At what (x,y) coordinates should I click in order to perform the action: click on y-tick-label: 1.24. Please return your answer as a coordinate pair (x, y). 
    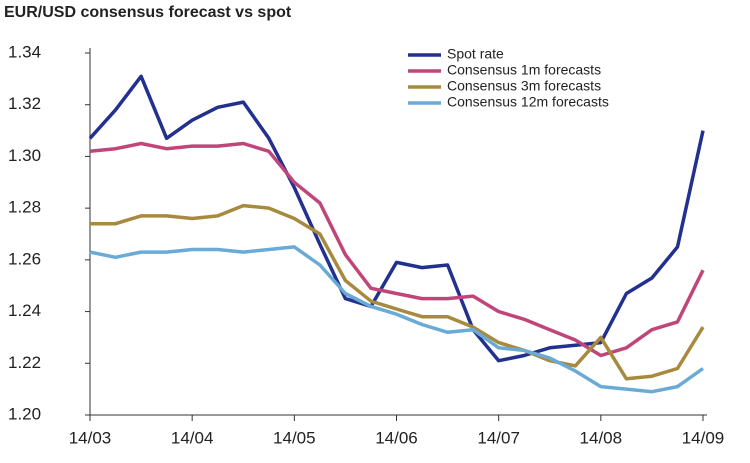
    Looking at the image, I should click on (24, 310).